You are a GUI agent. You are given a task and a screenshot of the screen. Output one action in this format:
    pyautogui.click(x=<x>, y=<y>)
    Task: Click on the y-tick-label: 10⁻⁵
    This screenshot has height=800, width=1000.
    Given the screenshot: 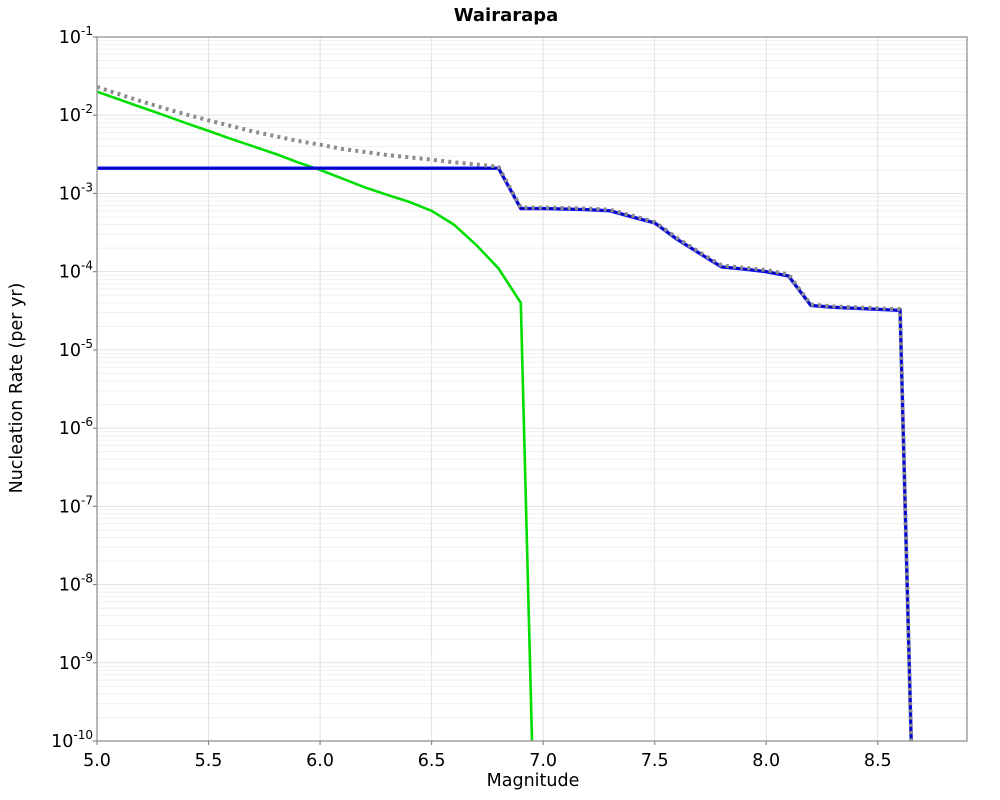 What is the action you would take?
    pyautogui.click(x=76, y=349)
    